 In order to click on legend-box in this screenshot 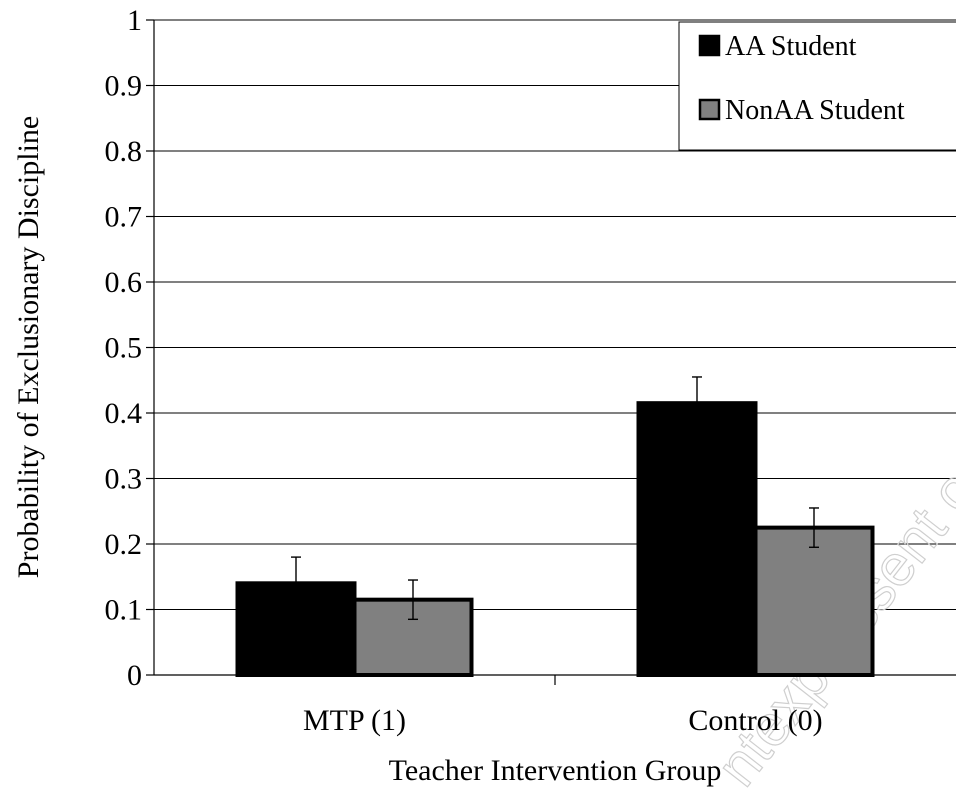, I will do `click(817, 86)`.